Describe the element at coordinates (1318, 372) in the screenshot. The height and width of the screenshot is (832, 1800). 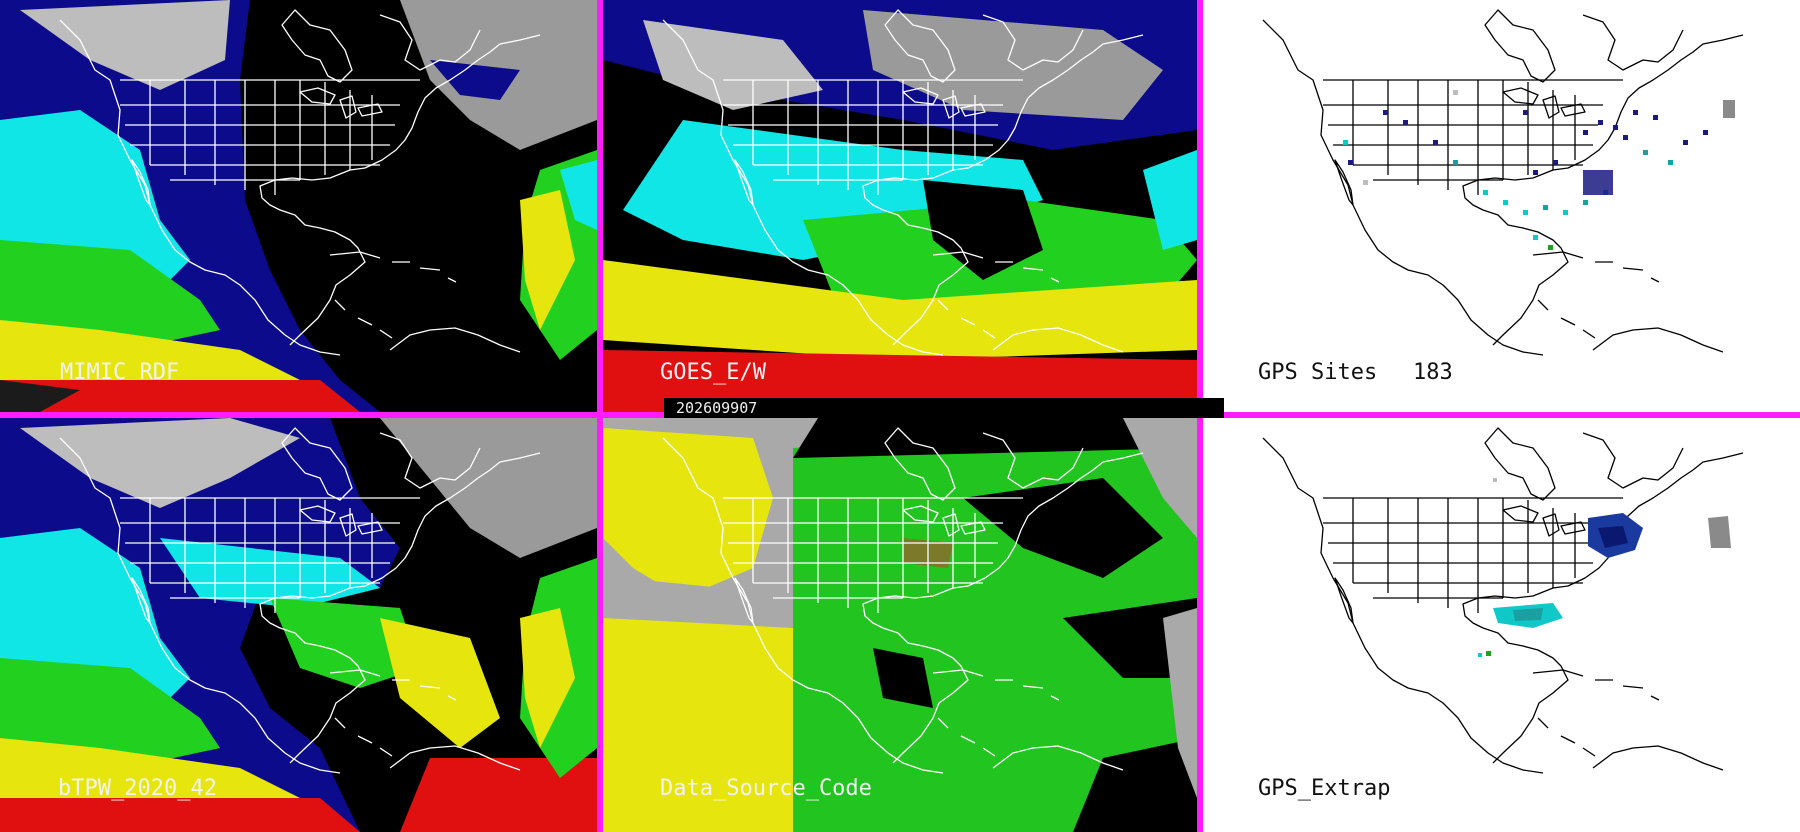
I see `panel-label-gps-sites: GPS Sites` at that location.